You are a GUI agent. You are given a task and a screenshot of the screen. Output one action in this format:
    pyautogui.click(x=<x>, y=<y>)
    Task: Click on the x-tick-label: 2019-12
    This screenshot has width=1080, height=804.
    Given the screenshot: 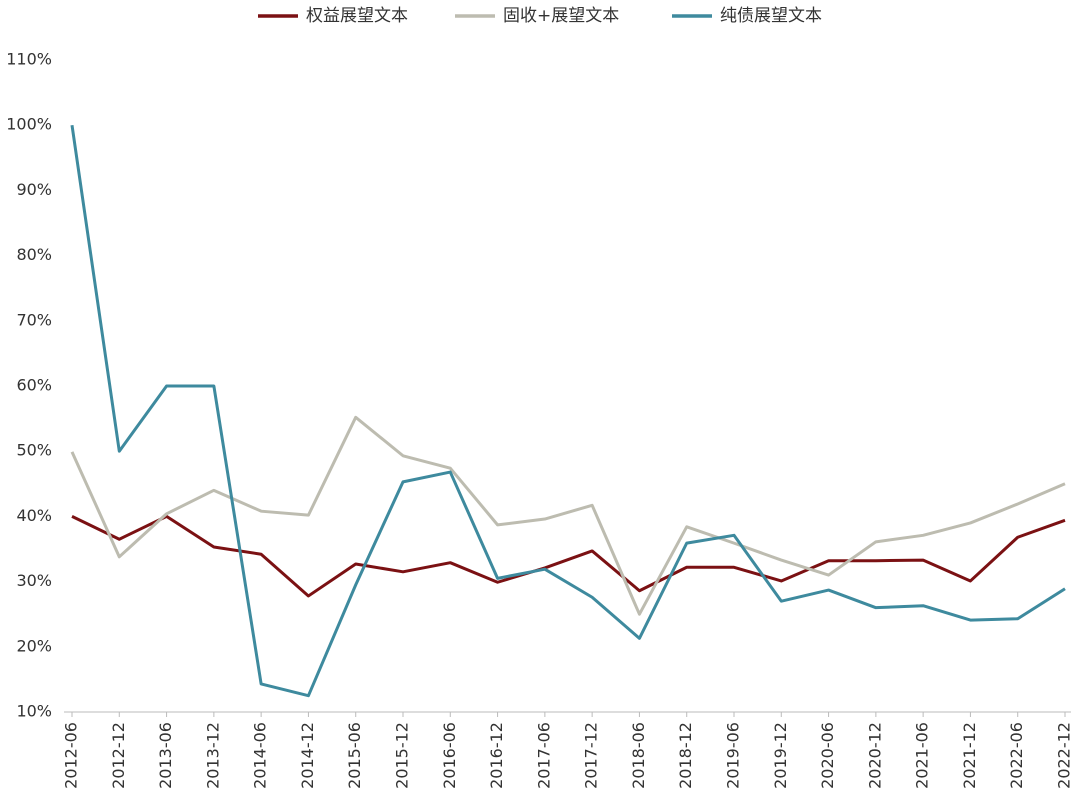 What is the action you would take?
    pyautogui.click(x=780, y=755)
    